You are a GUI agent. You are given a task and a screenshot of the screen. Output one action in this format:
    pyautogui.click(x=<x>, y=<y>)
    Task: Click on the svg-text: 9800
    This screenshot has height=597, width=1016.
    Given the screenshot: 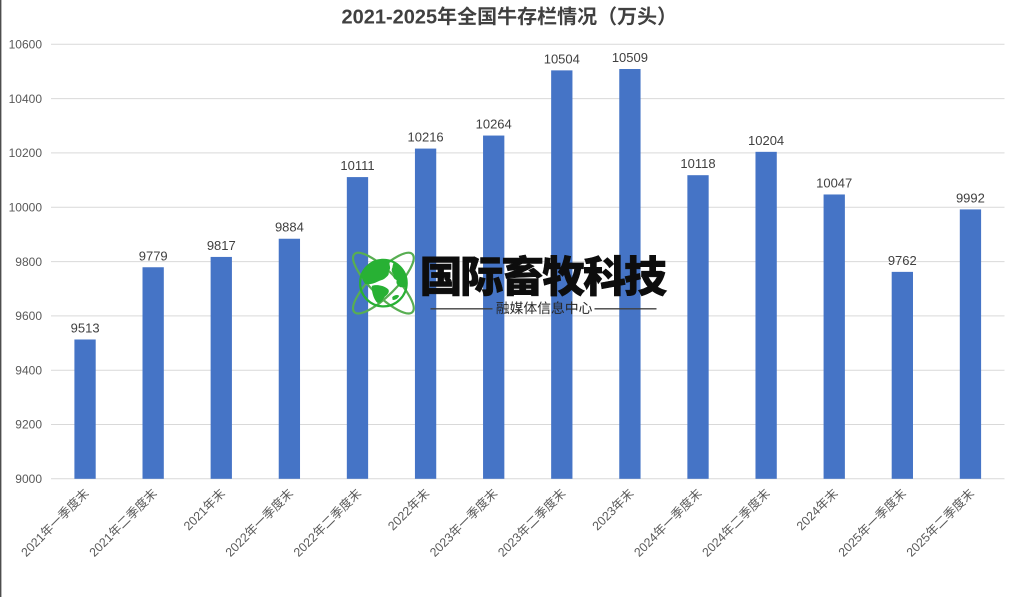 What is the action you would take?
    pyautogui.click(x=28, y=262)
    